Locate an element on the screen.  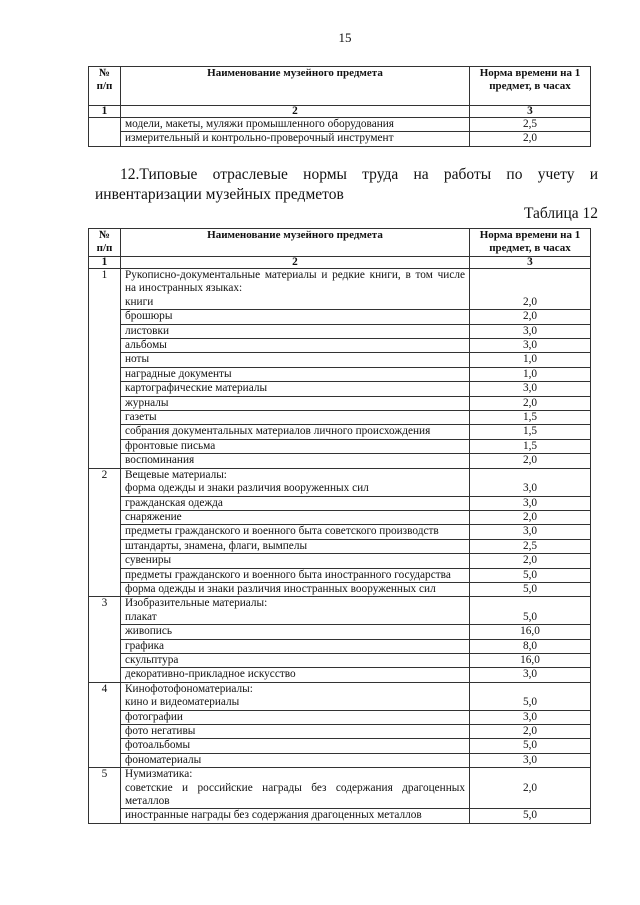
section-heading-line2: инвентаризации музейных предметов is located at coordinates (219, 194).